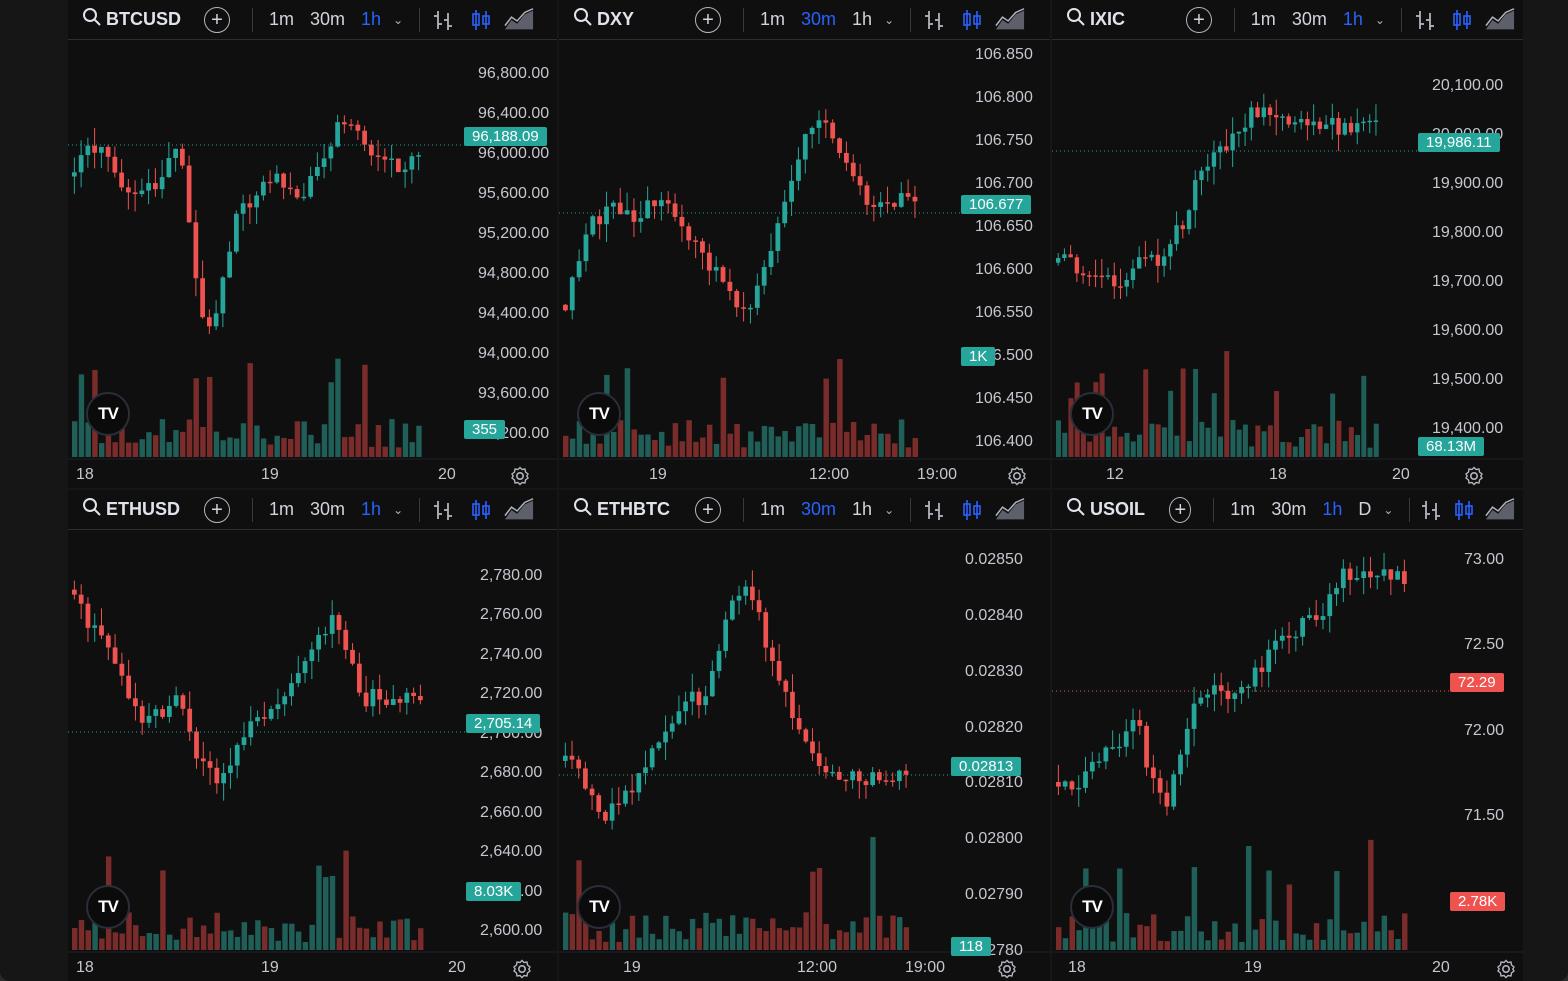  I want to click on price-axis-label: 106.400, so click(1004, 441).